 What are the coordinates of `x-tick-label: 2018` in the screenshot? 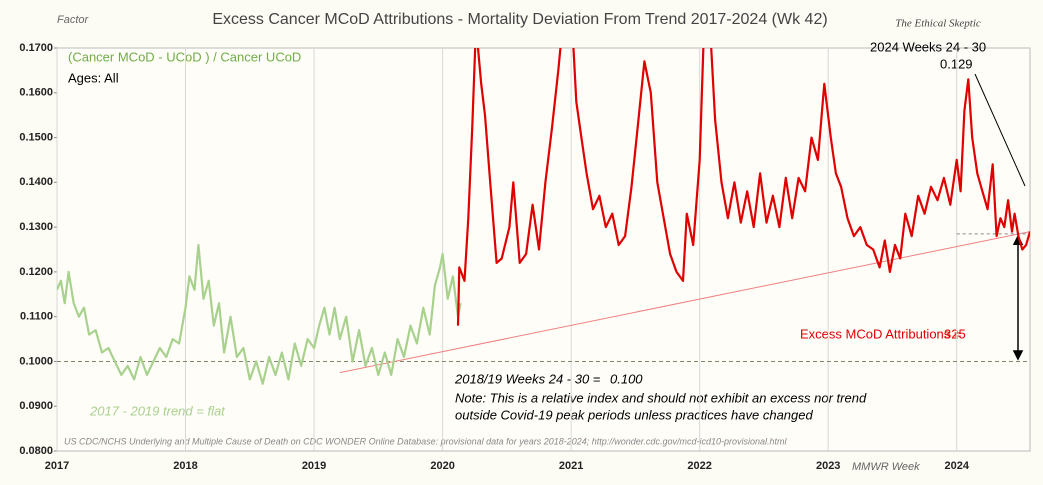 It's located at (185, 466).